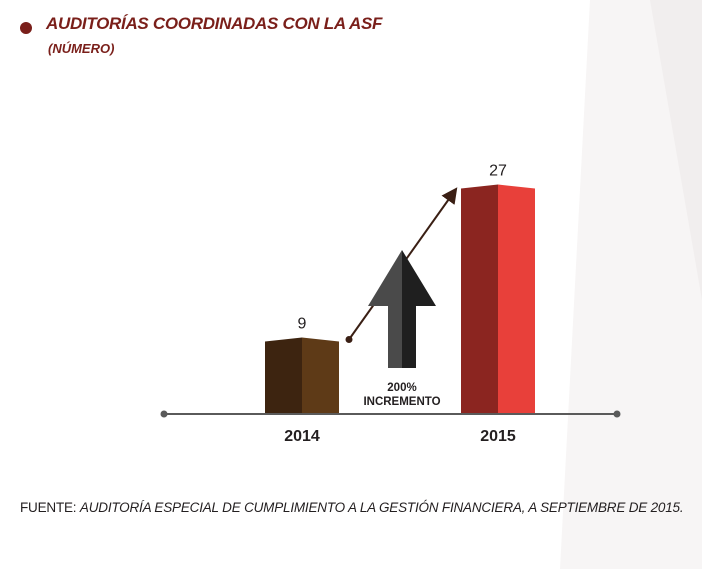  Describe the element at coordinates (214, 23) in the screenshot. I see `chart-title: AUDITORÍAS COORDINADAS CON LA ASF` at that location.